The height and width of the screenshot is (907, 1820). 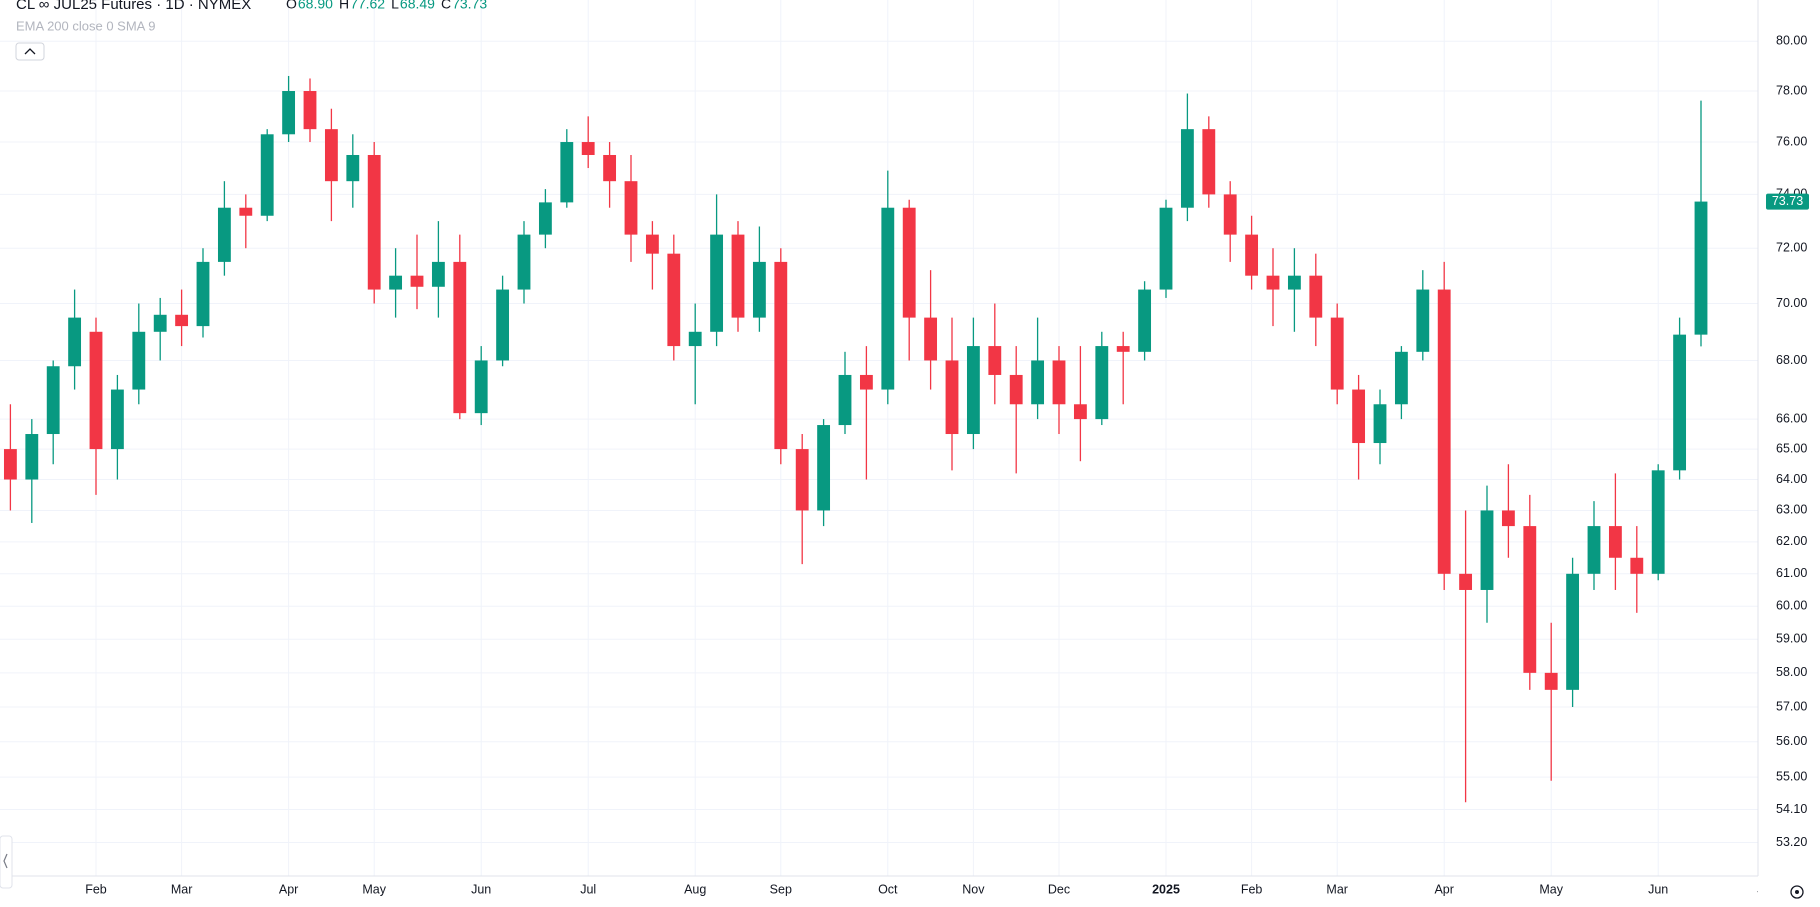 What do you see at coordinates (1791, 706) in the screenshot?
I see `y-tick-label: 57.00` at bounding box center [1791, 706].